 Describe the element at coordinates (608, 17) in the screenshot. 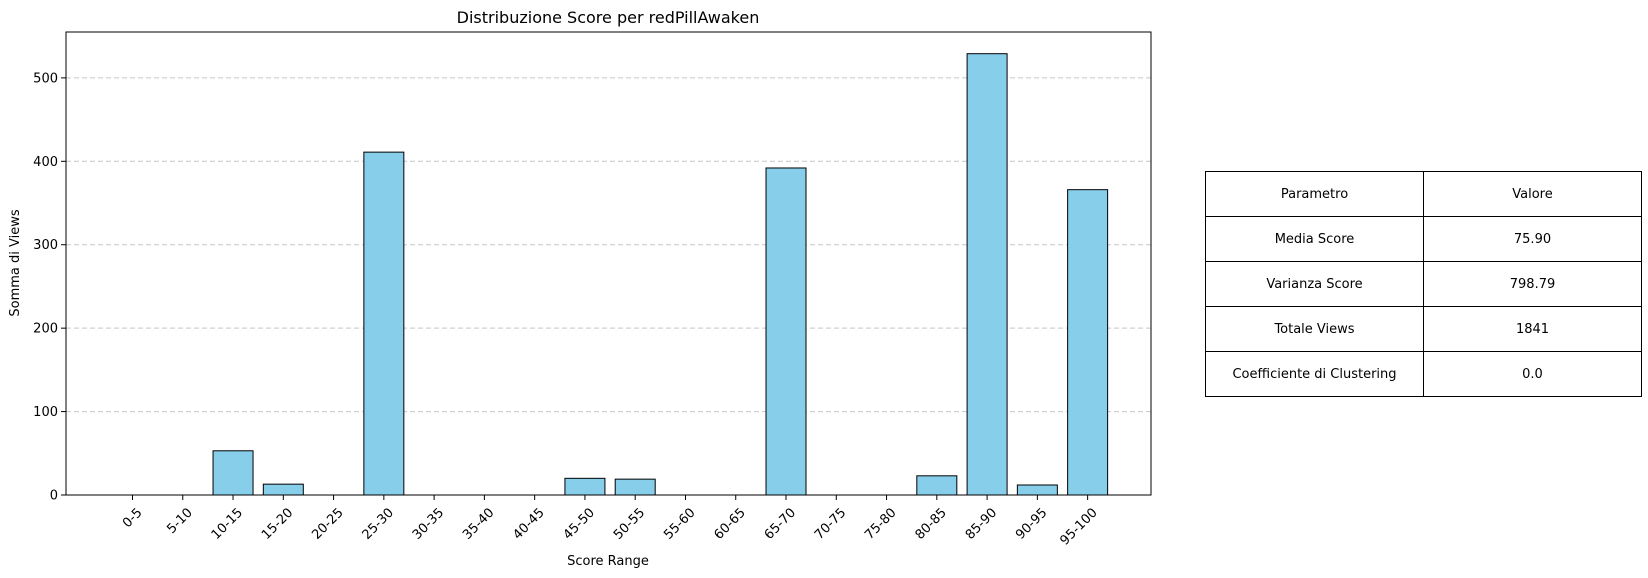

I see `chart-title: Distribuzione Score per redPillAwaken` at that location.